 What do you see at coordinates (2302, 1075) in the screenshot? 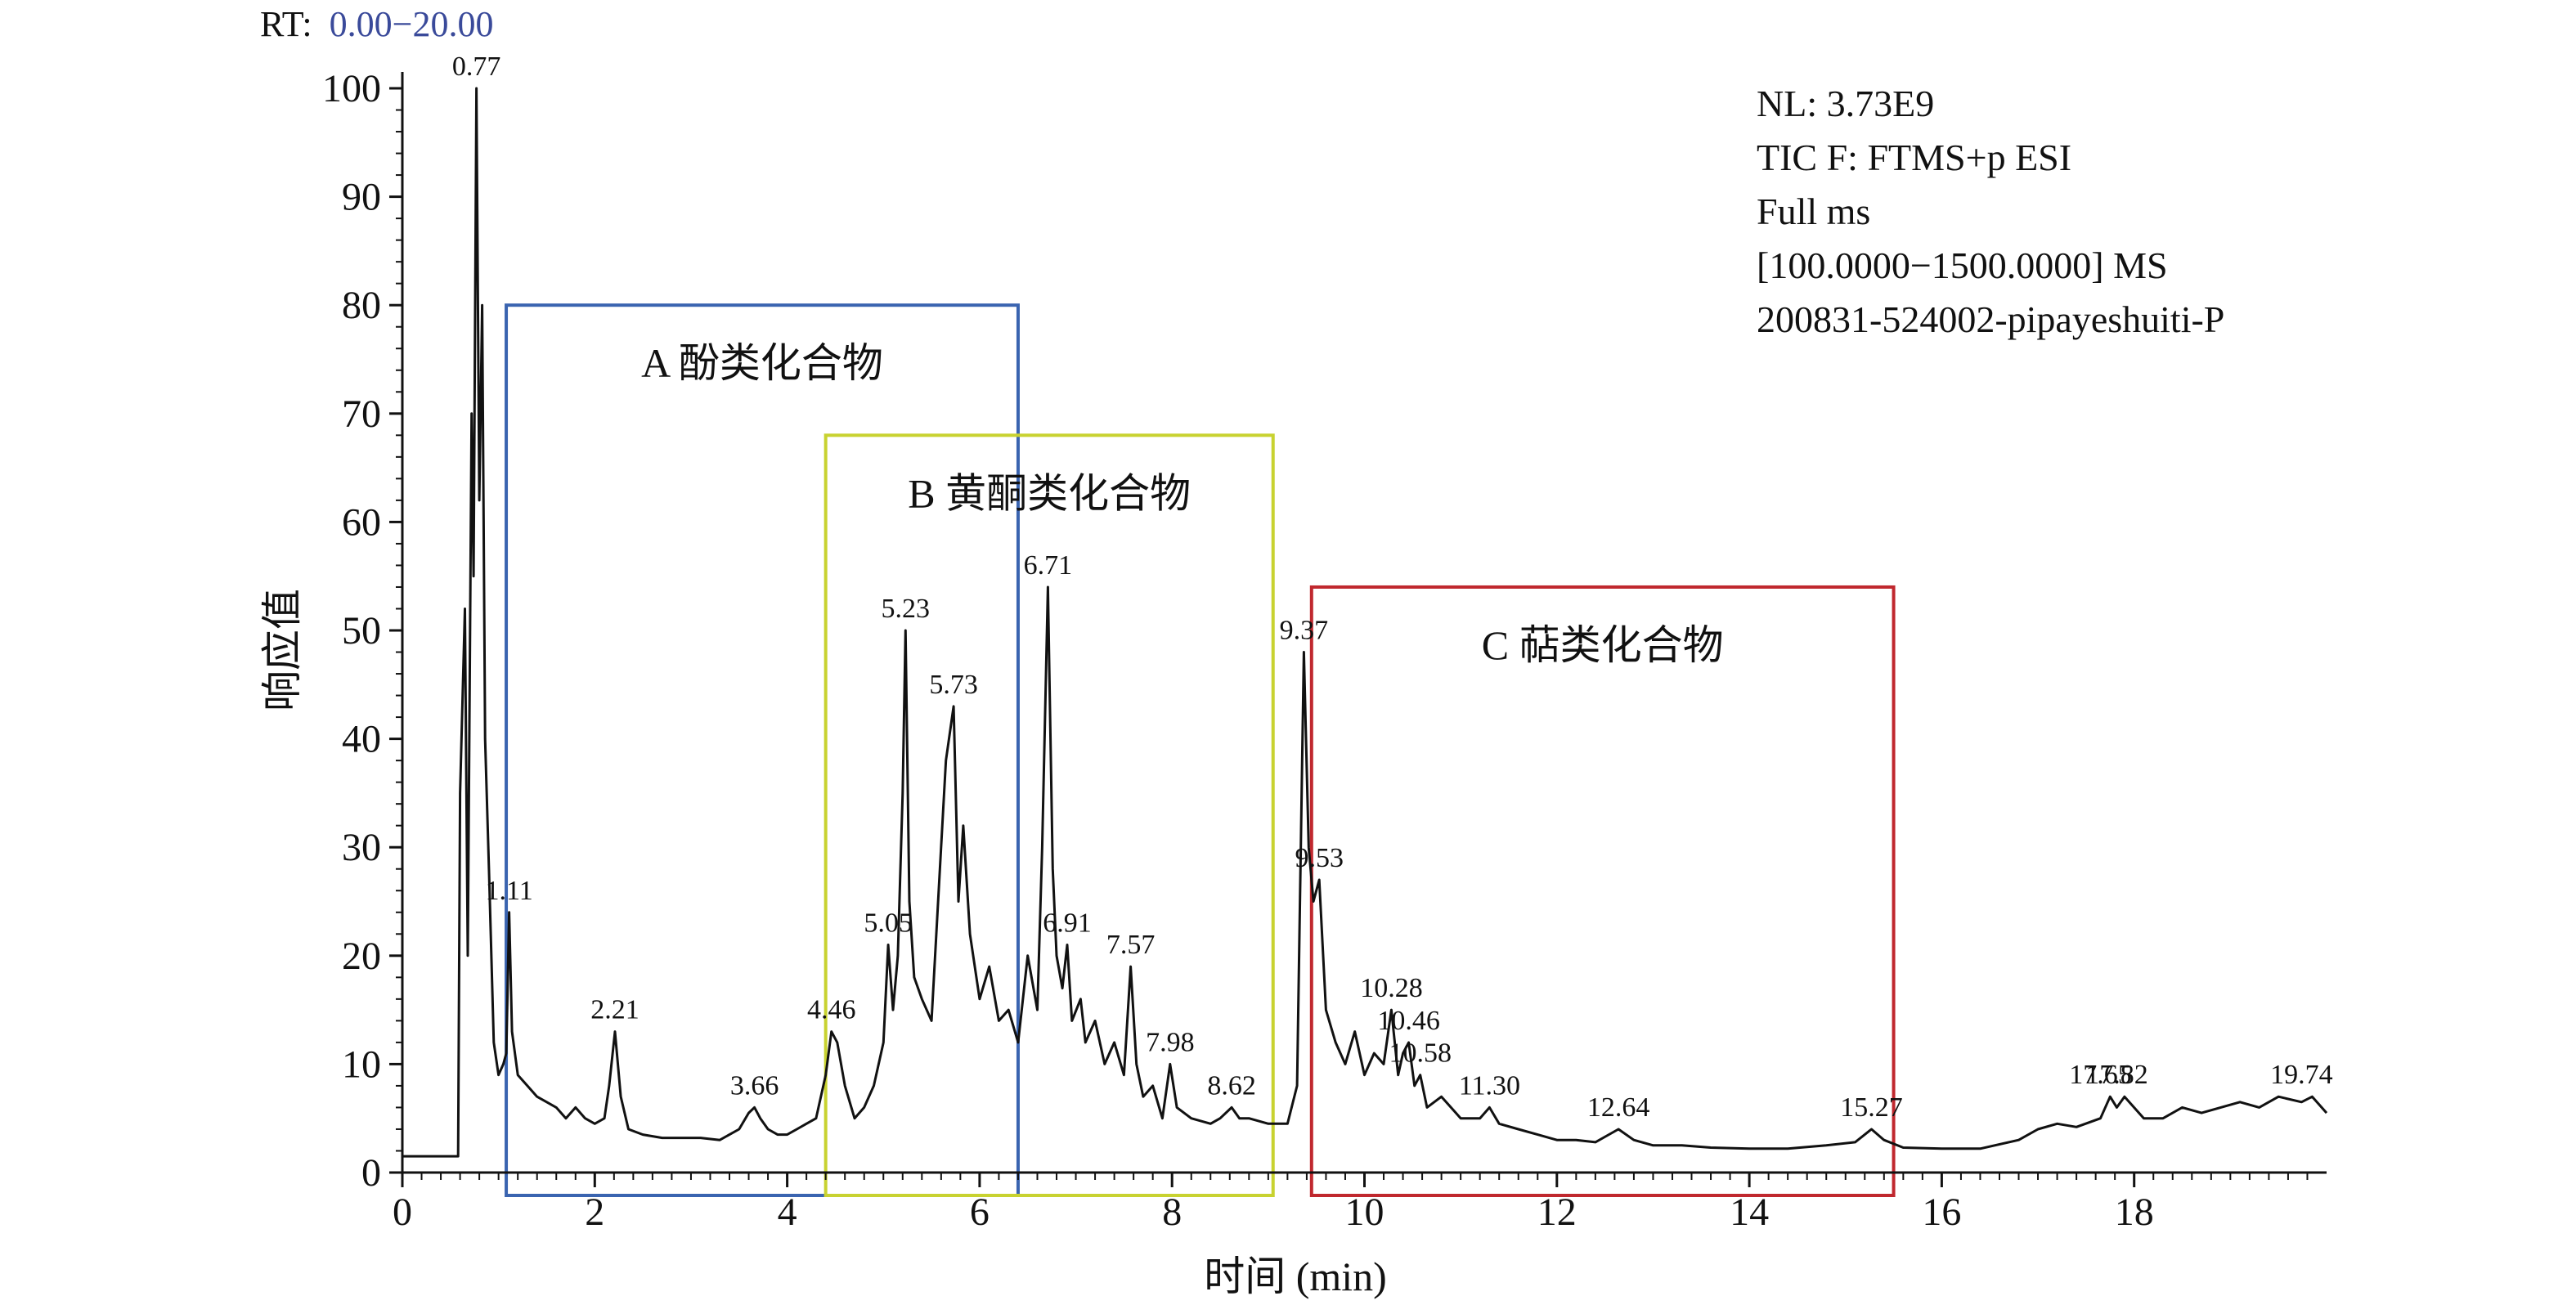
I see `peak-label-23: 19.74` at bounding box center [2302, 1075].